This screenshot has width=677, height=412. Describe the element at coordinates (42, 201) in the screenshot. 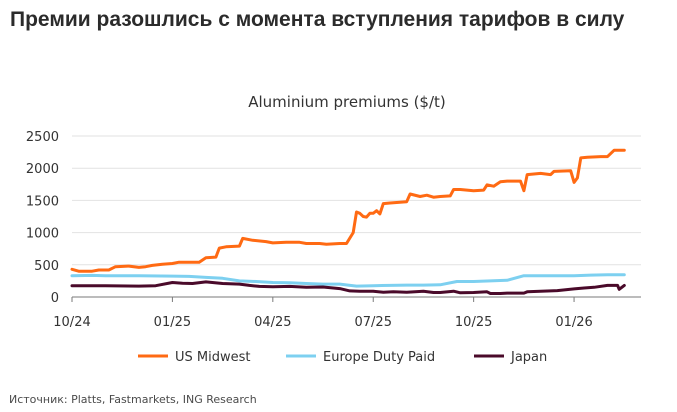

I see `y-tick-label: 1500` at that location.